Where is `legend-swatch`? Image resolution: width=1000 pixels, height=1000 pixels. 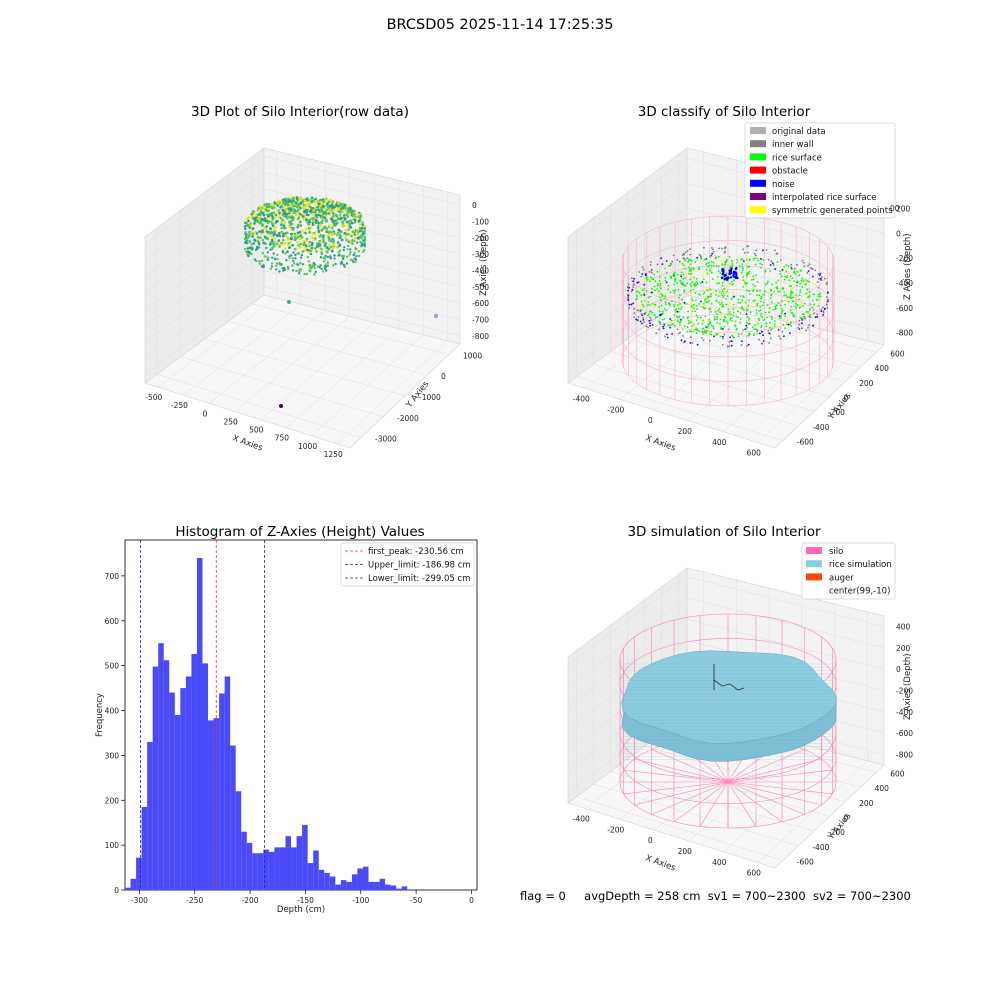 legend-swatch is located at coordinates (758, 183).